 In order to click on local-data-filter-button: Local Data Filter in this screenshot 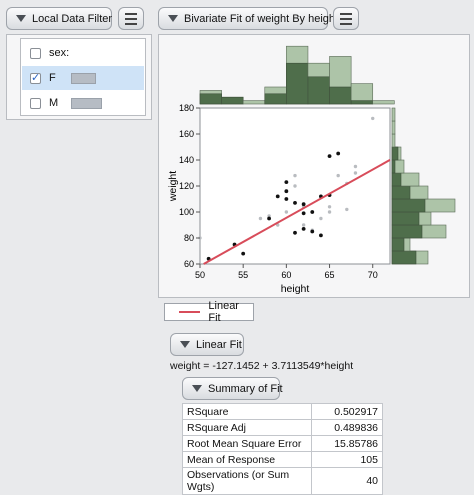, I will do `click(59, 18)`.